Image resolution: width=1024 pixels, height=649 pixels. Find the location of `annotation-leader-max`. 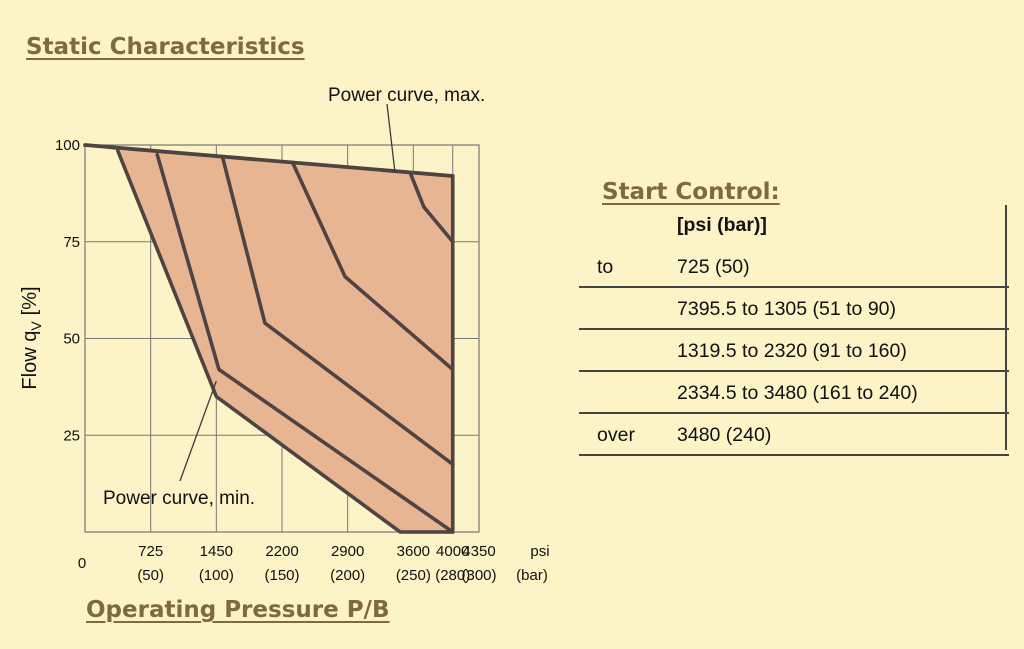

annotation-leader-max is located at coordinates (391, 138).